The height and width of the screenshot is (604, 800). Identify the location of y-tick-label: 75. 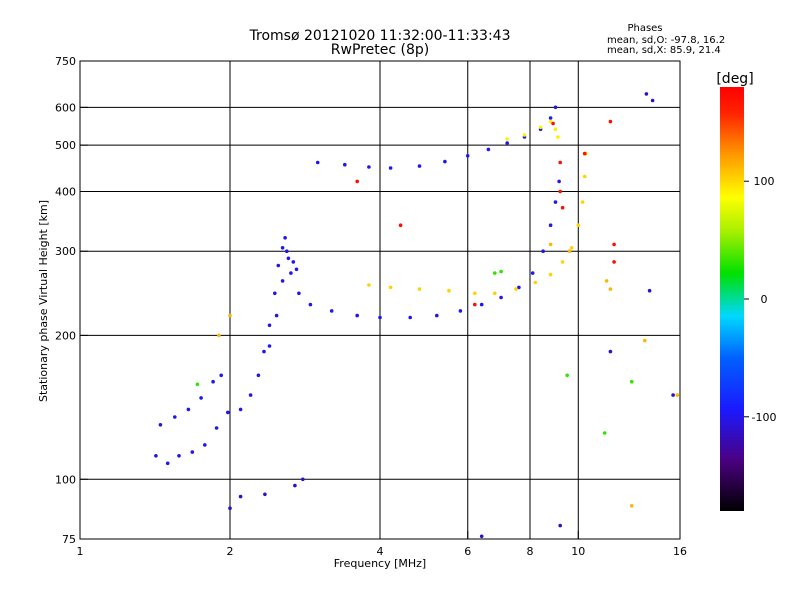
(69, 539).